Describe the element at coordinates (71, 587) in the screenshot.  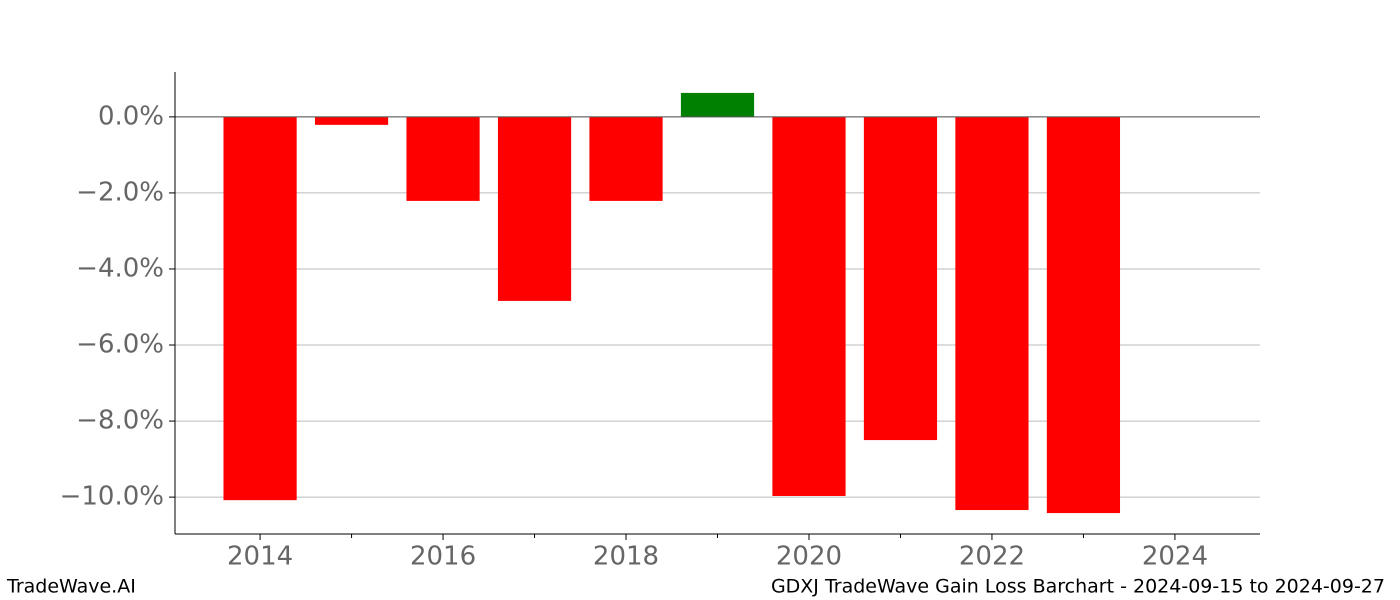
I see `footer-left: TradeWave.AI` at that location.